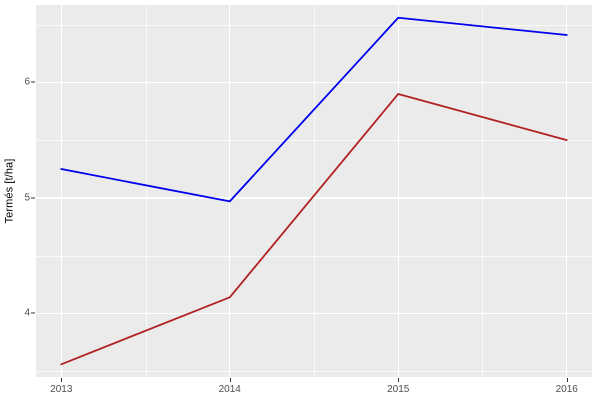 The image size is (600, 400). I want to click on y-axis-tick-label: 6, so click(27, 82).